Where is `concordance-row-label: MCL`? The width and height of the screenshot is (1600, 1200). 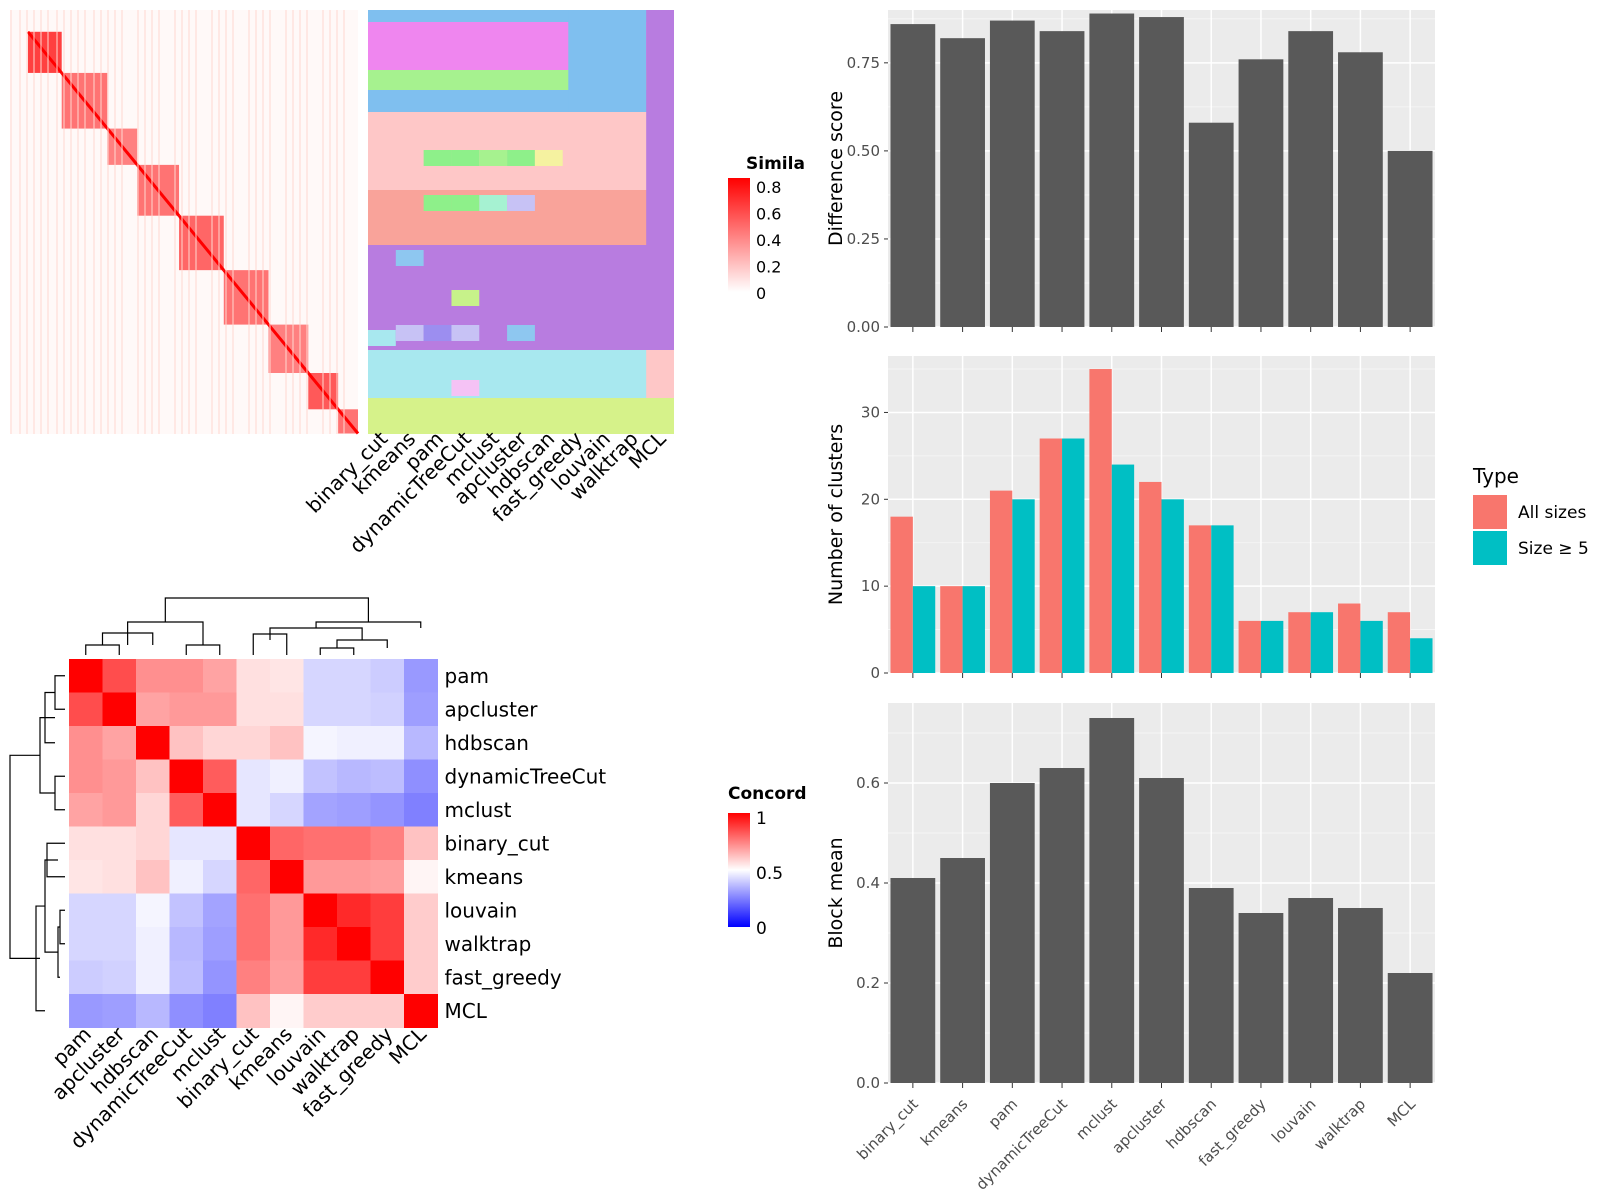 concordance-row-label: MCL is located at coordinates (466, 1011).